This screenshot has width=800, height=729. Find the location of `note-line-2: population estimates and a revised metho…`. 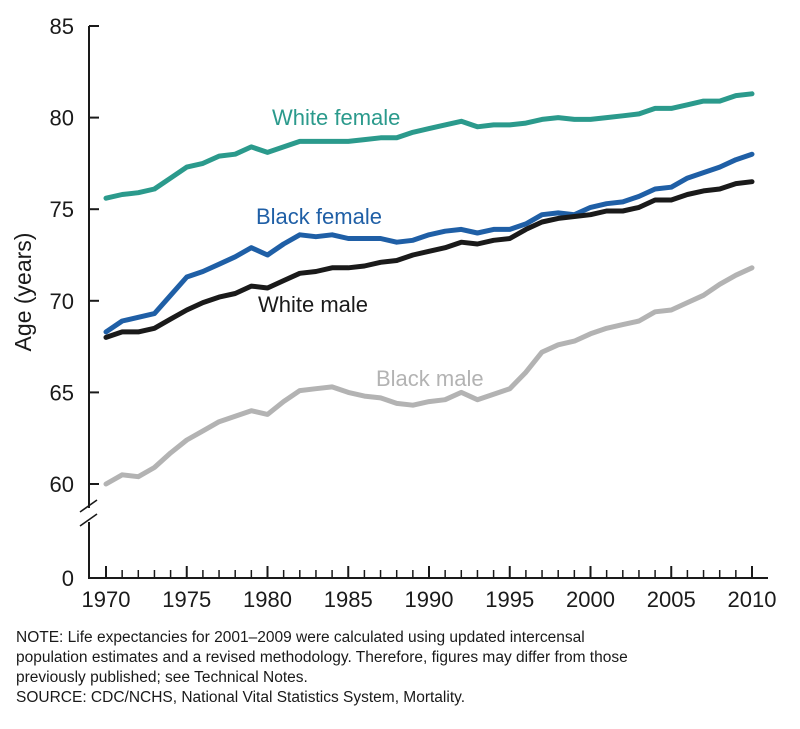

note-line-2: population estimates and a revised metho… is located at coordinates (322, 657).